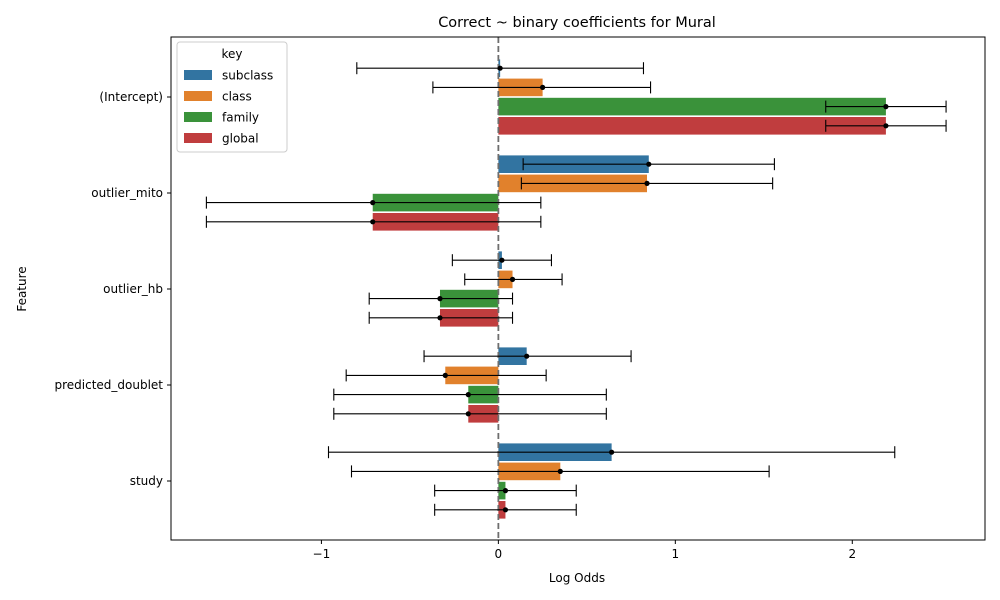 The width and height of the screenshot is (1000, 600). I want to click on legend-label-family: family, so click(240, 118).